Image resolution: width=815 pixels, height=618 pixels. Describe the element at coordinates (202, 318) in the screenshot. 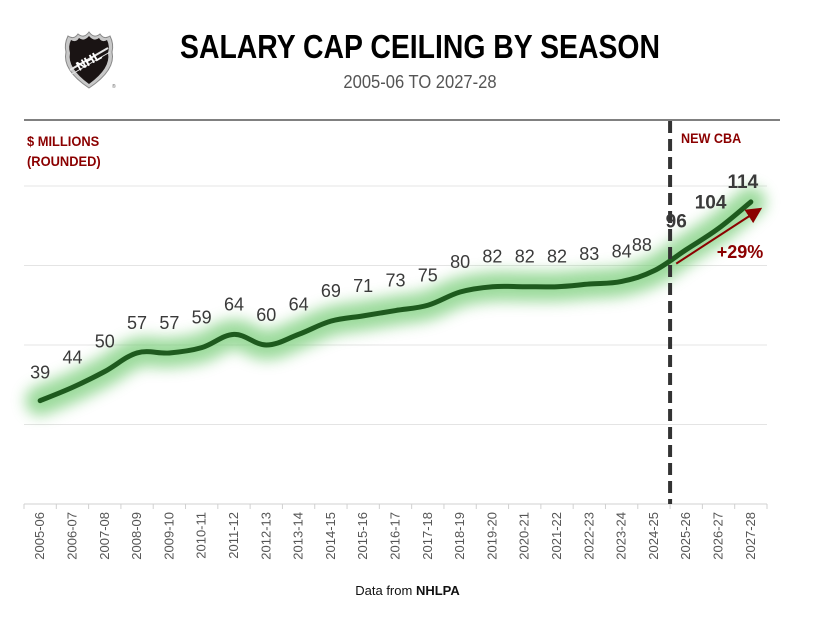

I see `data-label: 59` at that location.